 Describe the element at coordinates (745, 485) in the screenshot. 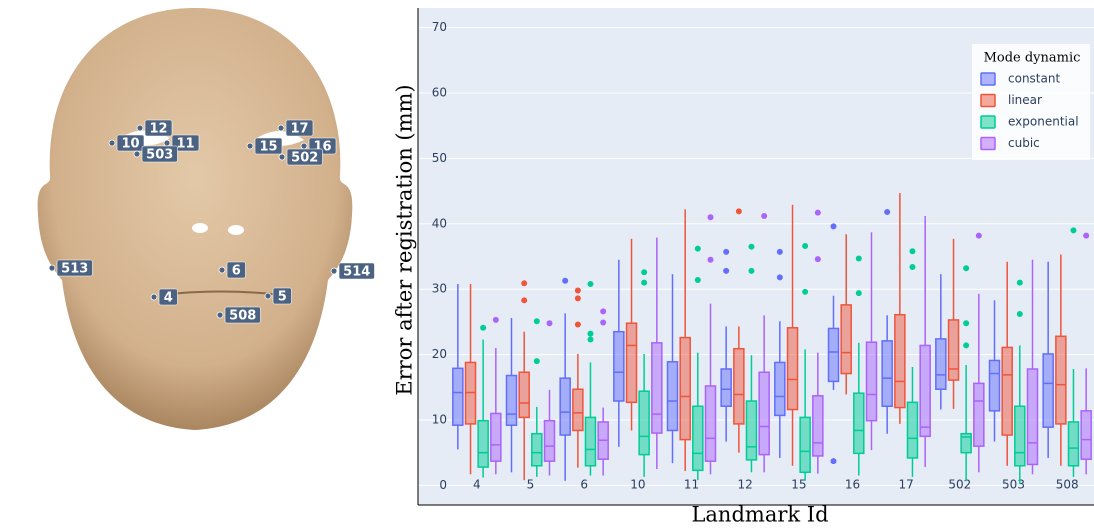

I see `x-tick-label: 12` at that location.